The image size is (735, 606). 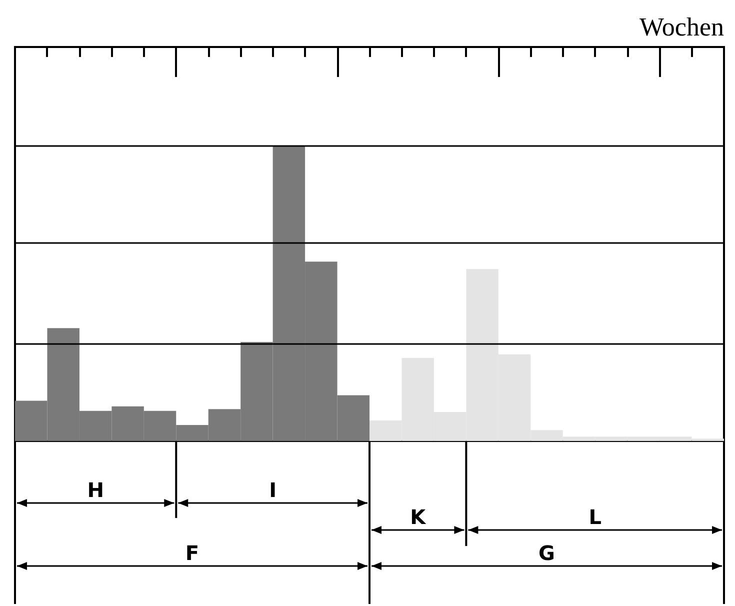 What do you see at coordinates (595, 517) in the screenshot?
I see `text: L` at bounding box center [595, 517].